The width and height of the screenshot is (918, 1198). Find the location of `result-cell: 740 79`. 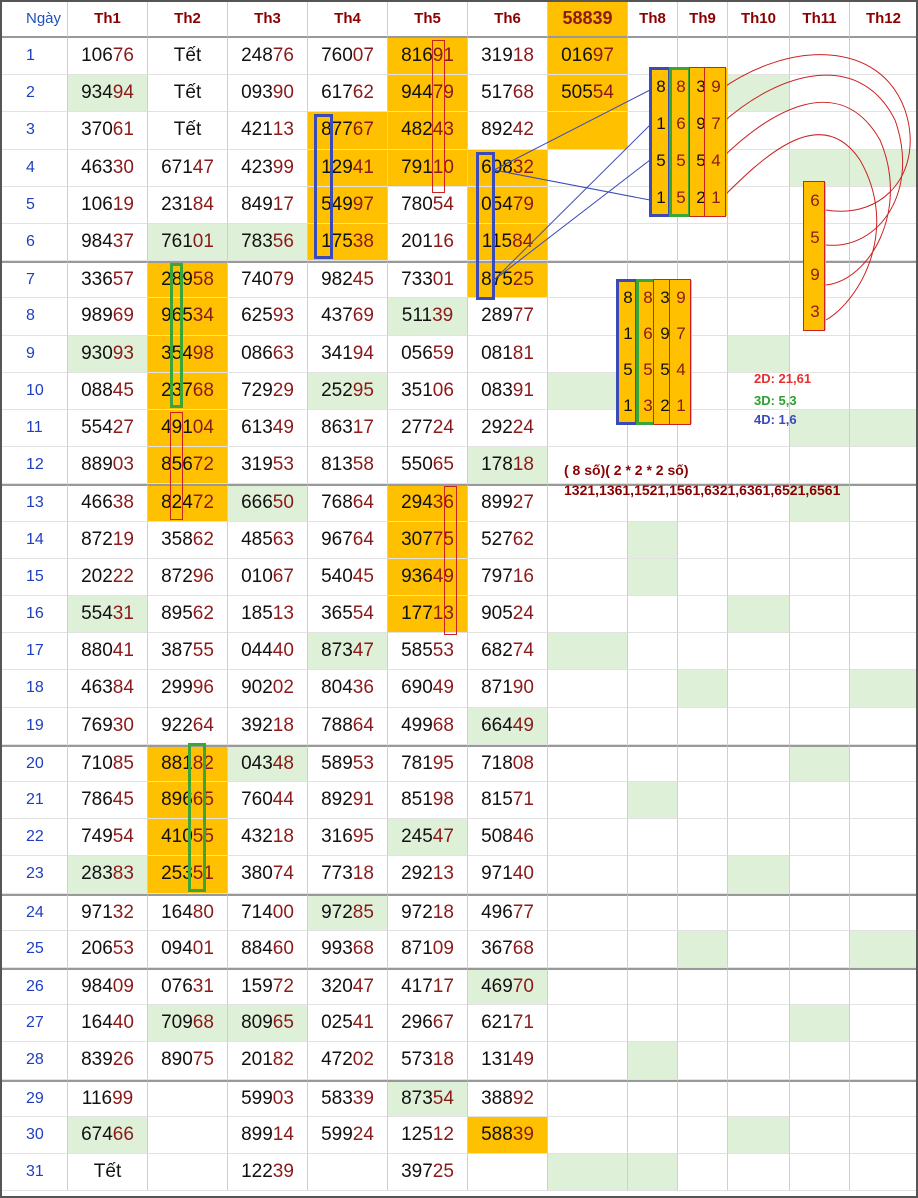

result-cell: 740 79 is located at coordinates (268, 280).